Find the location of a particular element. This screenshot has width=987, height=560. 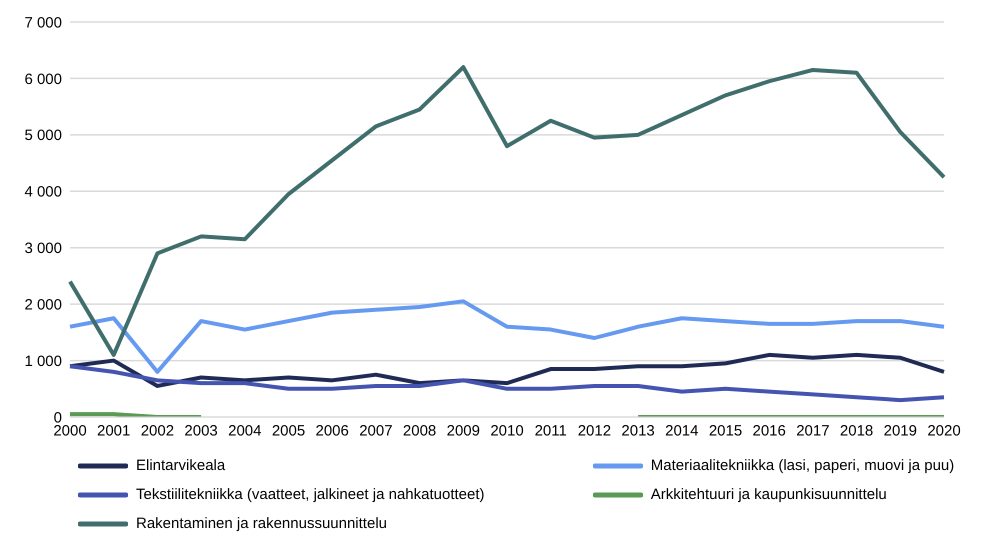

x-tick-label: 2006 is located at coordinates (332, 431).